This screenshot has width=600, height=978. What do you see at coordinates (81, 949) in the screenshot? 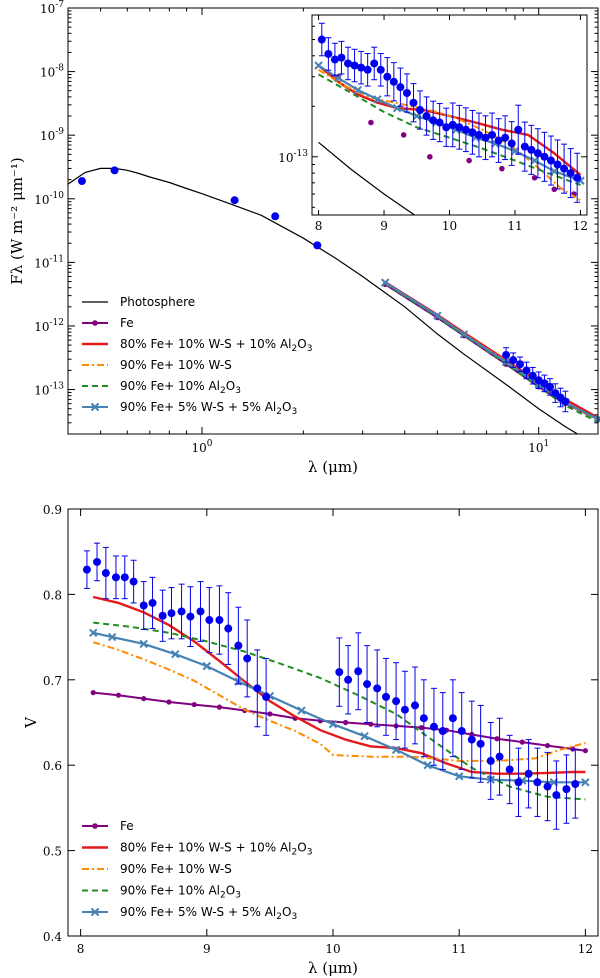
I see `x-tick-label: 8` at bounding box center [81, 949].